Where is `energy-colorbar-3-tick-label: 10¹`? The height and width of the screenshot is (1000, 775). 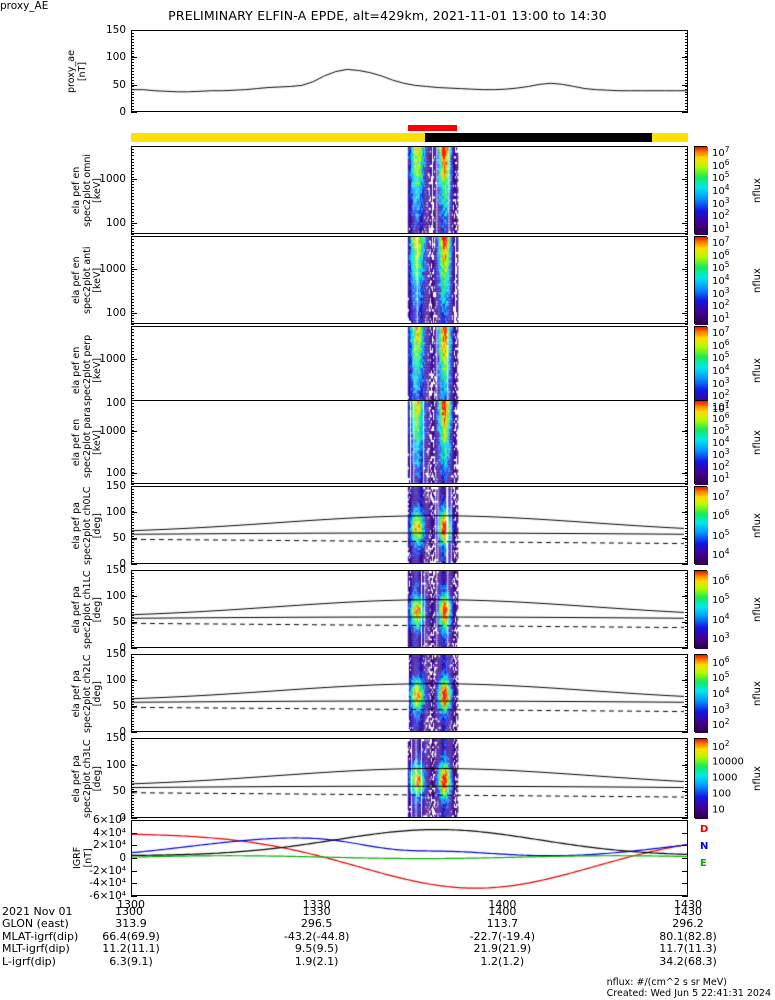 energy-colorbar-3-tick-label: 10¹ is located at coordinates (721, 478).